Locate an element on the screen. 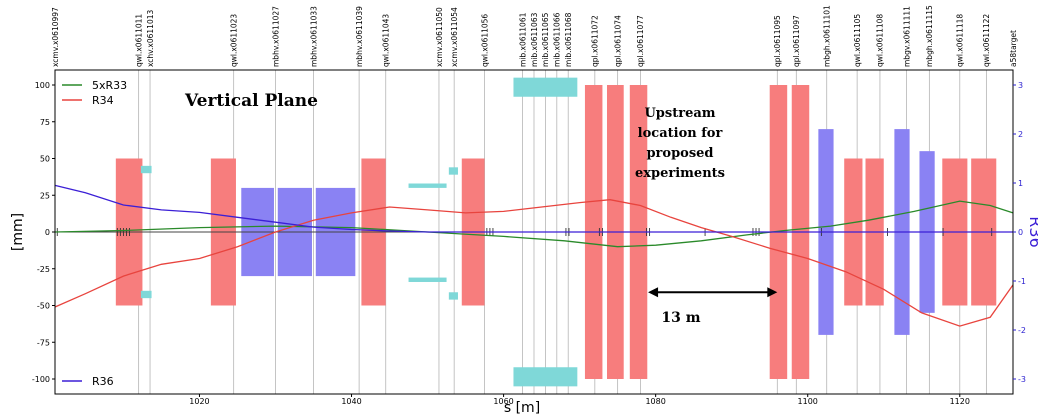 Image resolution: width=1038 pixels, height=415 pixels. element-label: qwl.x0611108 is located at coordinates (880, 40).